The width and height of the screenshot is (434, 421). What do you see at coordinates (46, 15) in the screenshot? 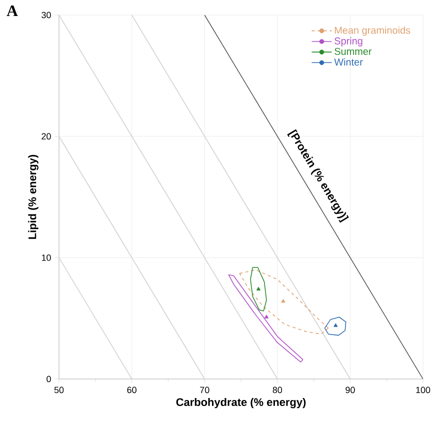
I see `y-tick-label: 30` at bounding box center [46, 15].